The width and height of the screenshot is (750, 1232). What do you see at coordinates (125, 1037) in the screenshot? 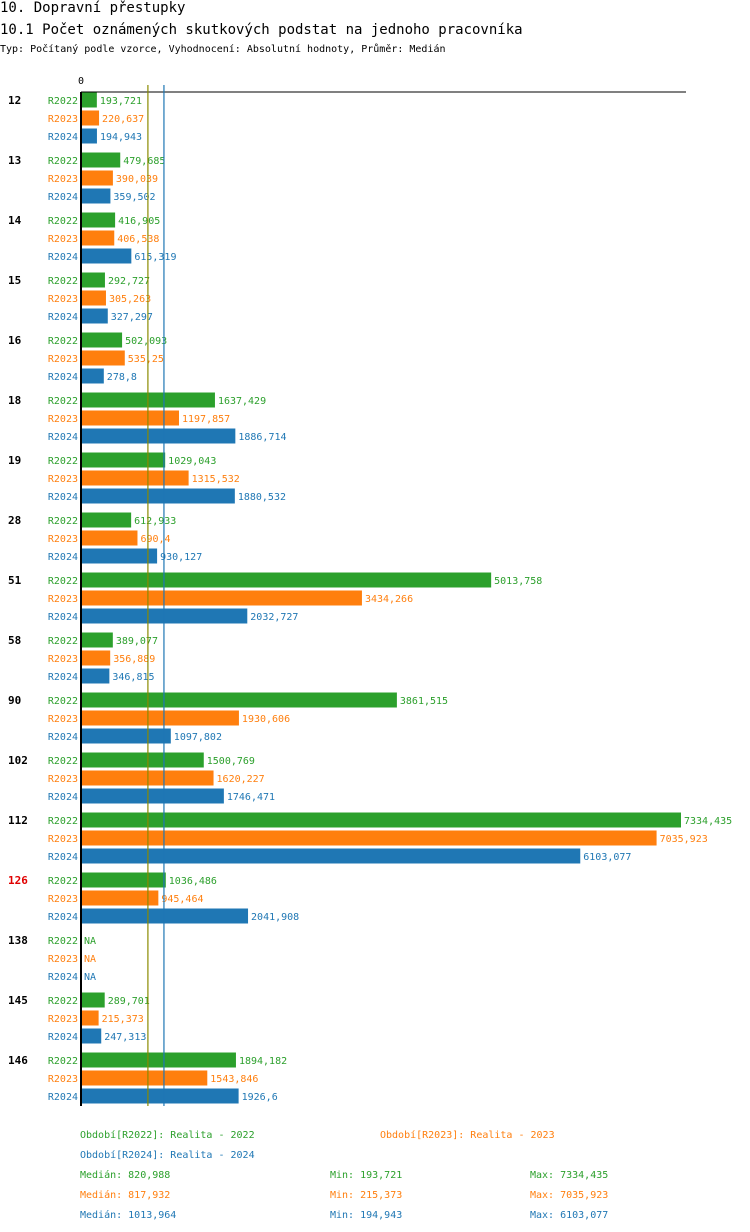
I see `data-label: 247,313` at bounding box center [125, 1037].